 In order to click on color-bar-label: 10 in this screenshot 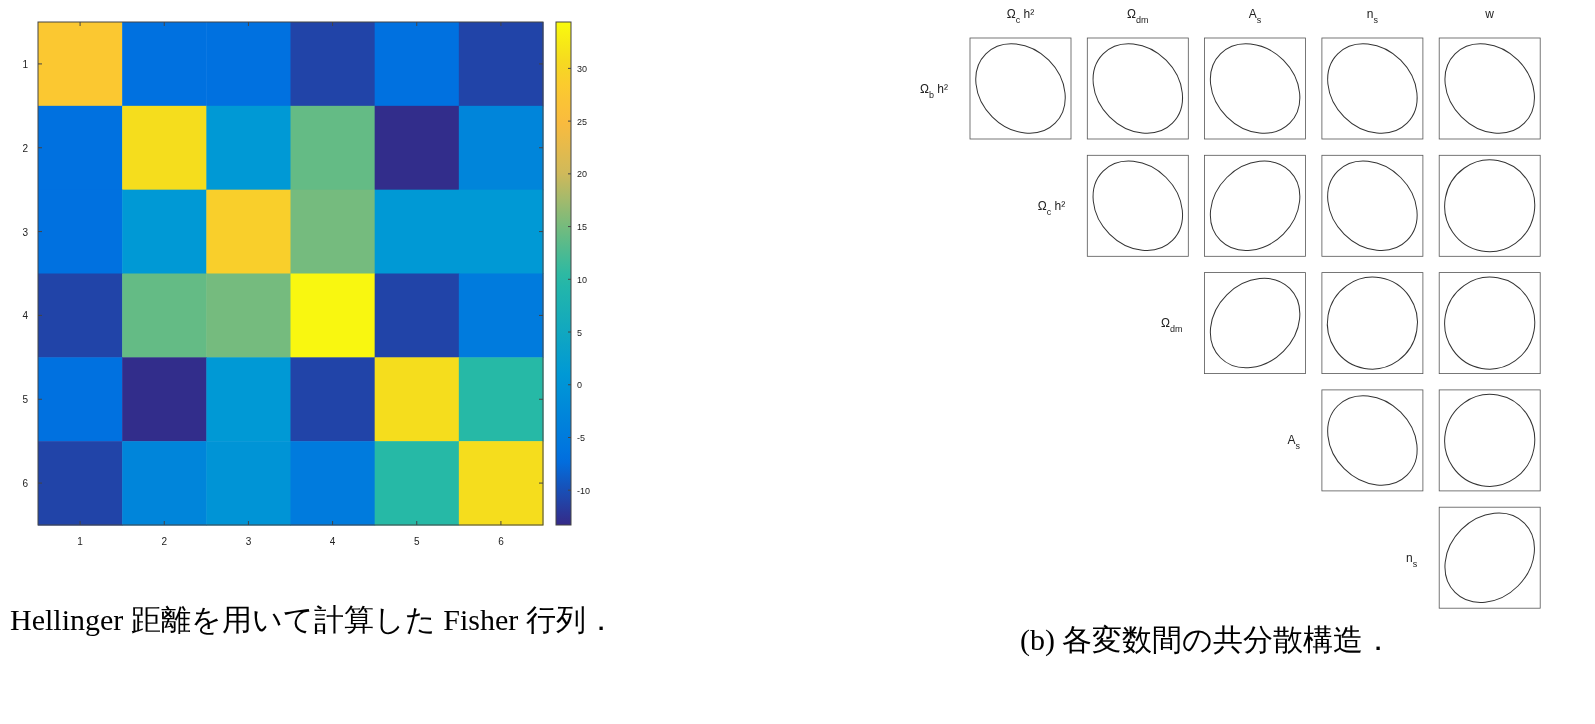, I will do `click(582, 279)`.